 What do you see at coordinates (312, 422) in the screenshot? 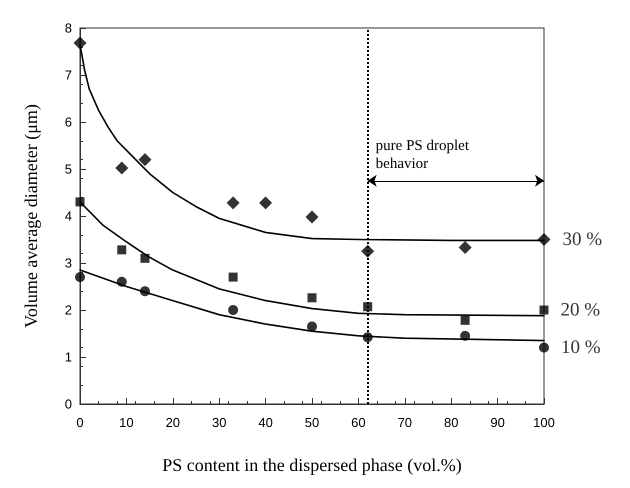
I see `x-tick-label: 50` at bounding box center [312, 422].